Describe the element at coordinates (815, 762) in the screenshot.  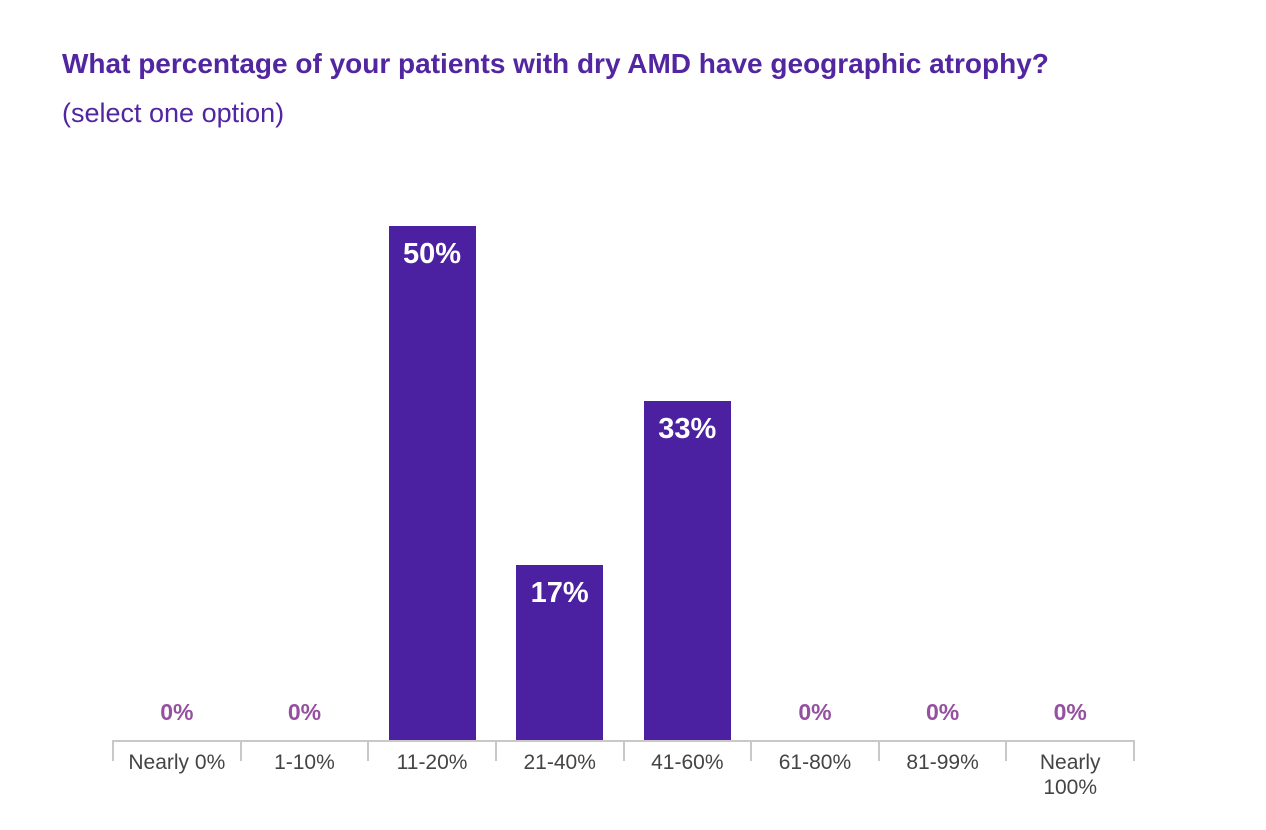
I see `category-label: 61-80%` at that location.